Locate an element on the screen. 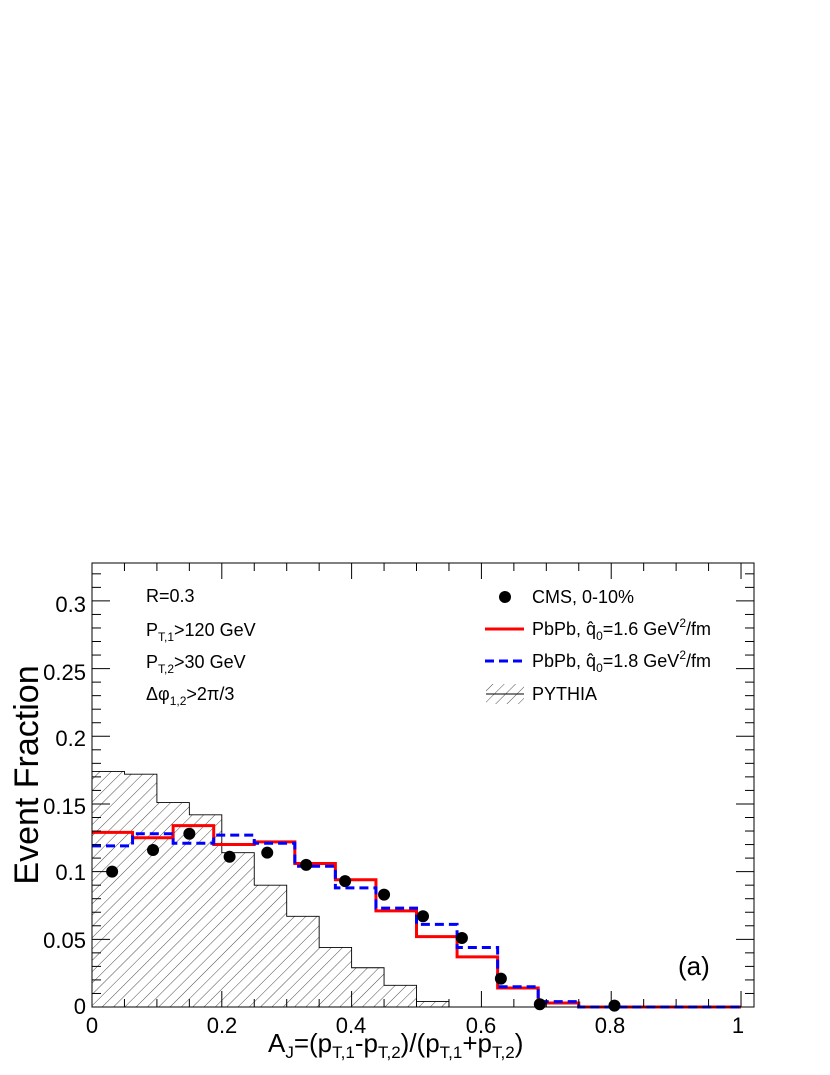  y-tick-label: 0.05 is located at coordinates (64, 940).